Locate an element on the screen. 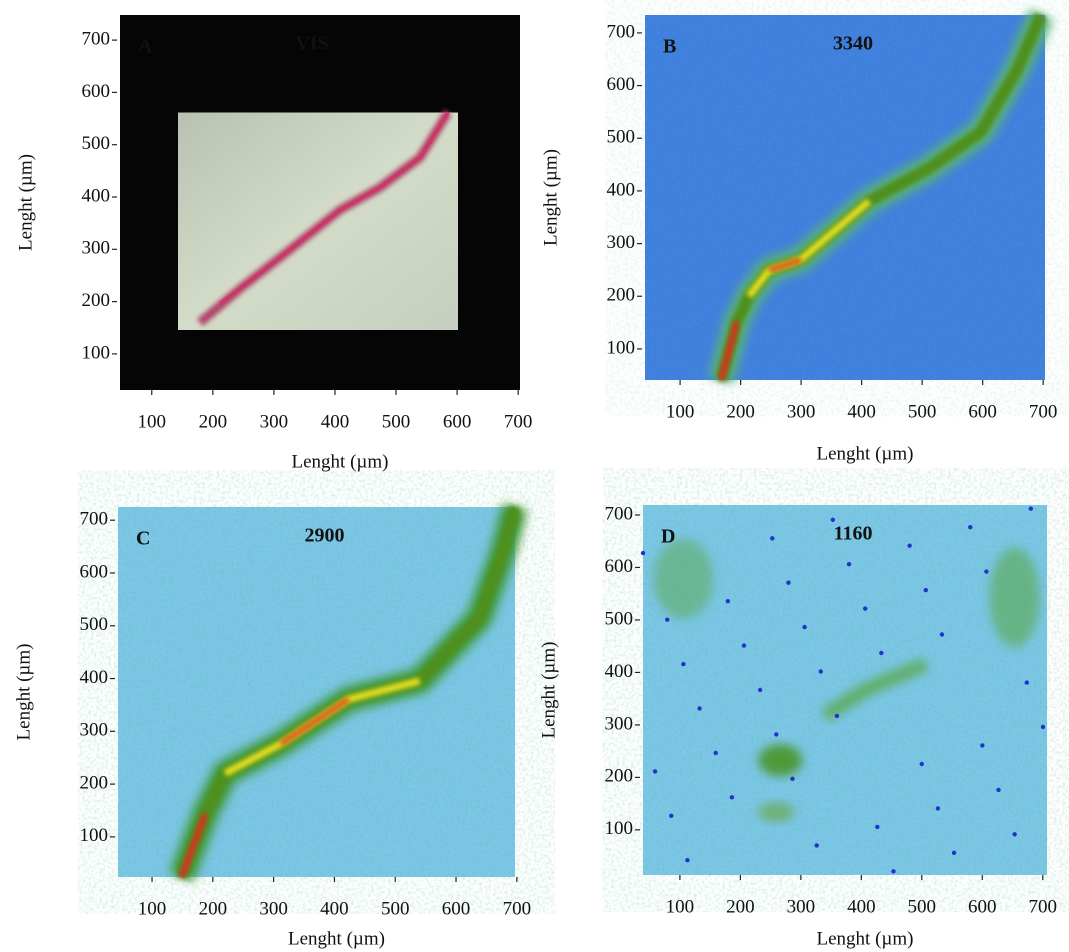  panel-title: 3340 is located at coordinates (853, 44).